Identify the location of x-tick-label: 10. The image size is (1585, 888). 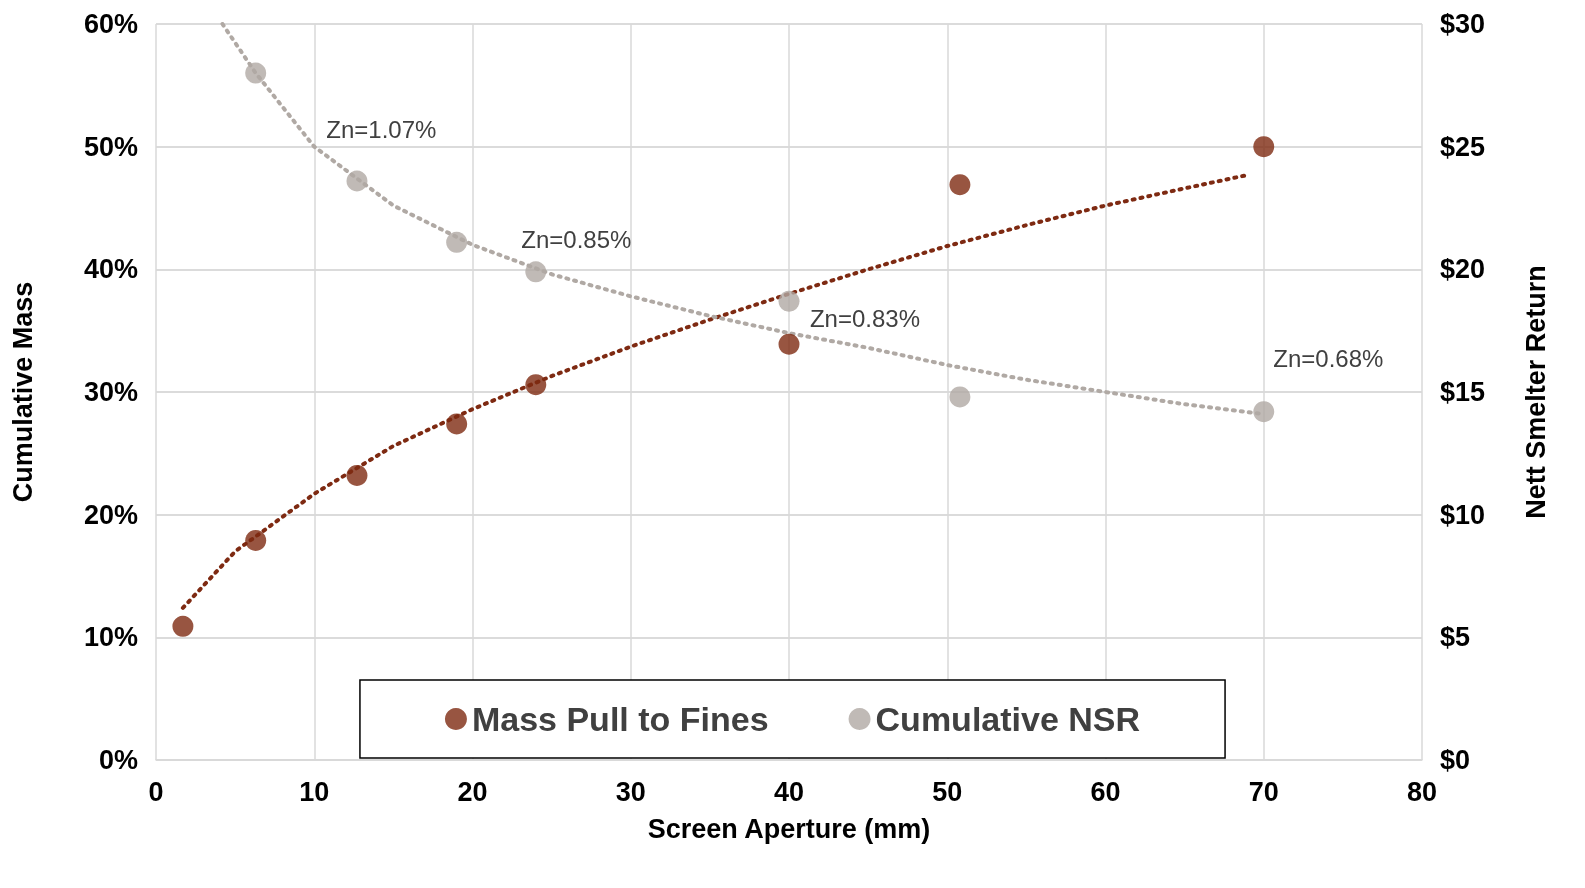
(314, 791).